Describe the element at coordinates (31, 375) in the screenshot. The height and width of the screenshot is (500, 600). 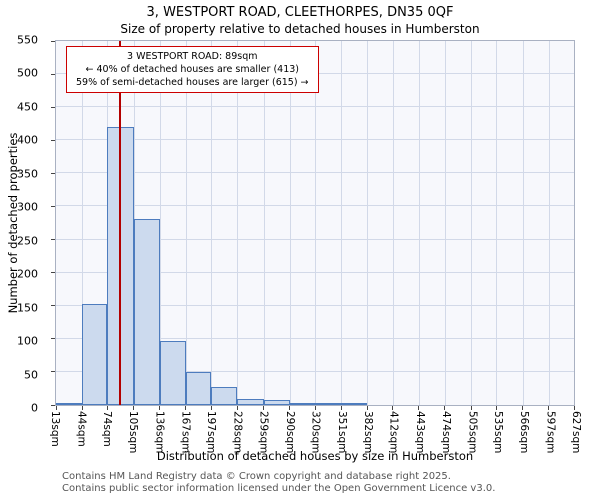
I see `y-tick-label: 50` at that location.